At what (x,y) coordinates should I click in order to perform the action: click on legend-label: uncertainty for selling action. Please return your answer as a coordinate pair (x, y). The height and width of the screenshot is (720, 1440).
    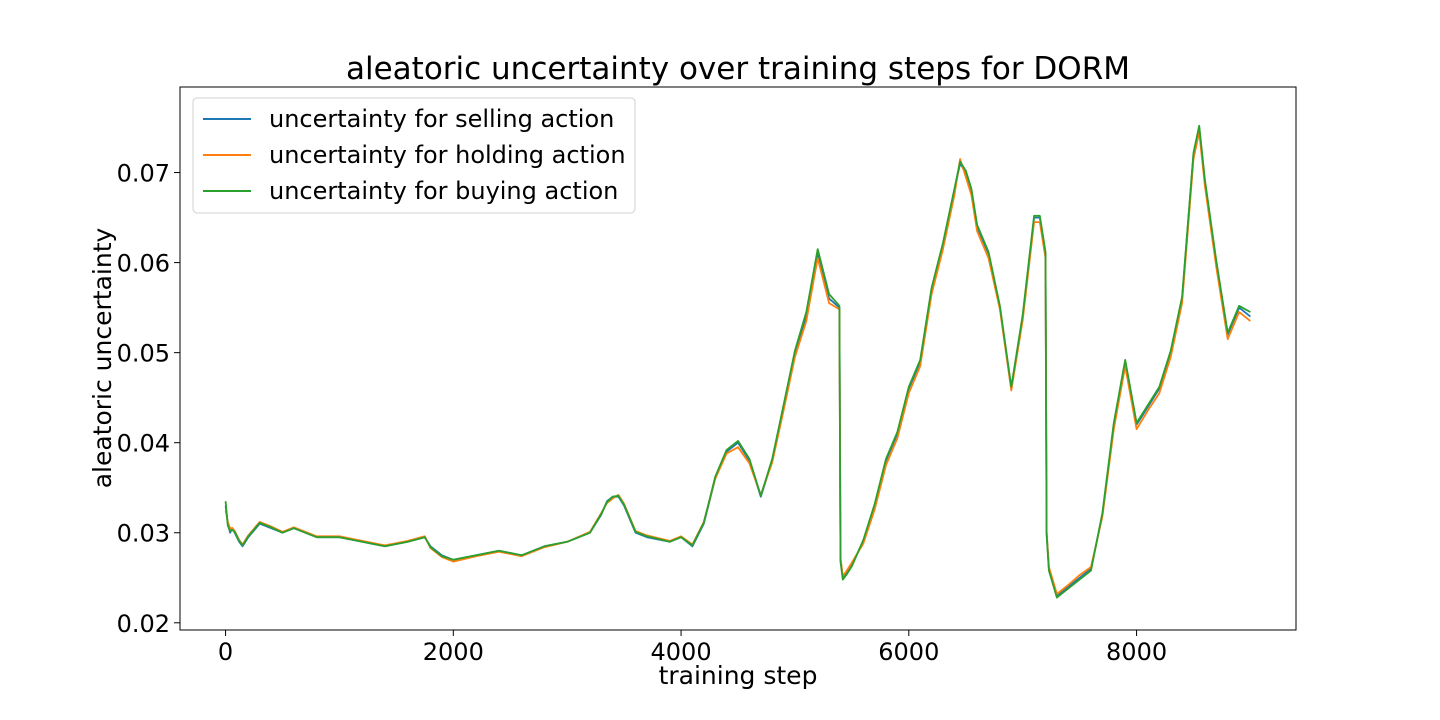
    Looking at the image, I should click on (441, 119).